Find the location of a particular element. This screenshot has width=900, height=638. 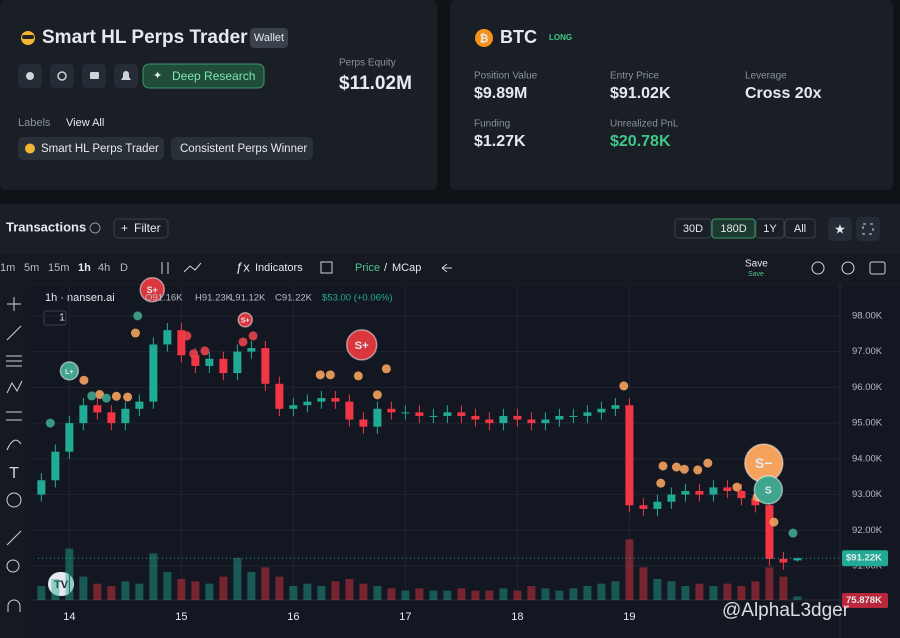

tool-icons: T is located at coordinates (14, 454).